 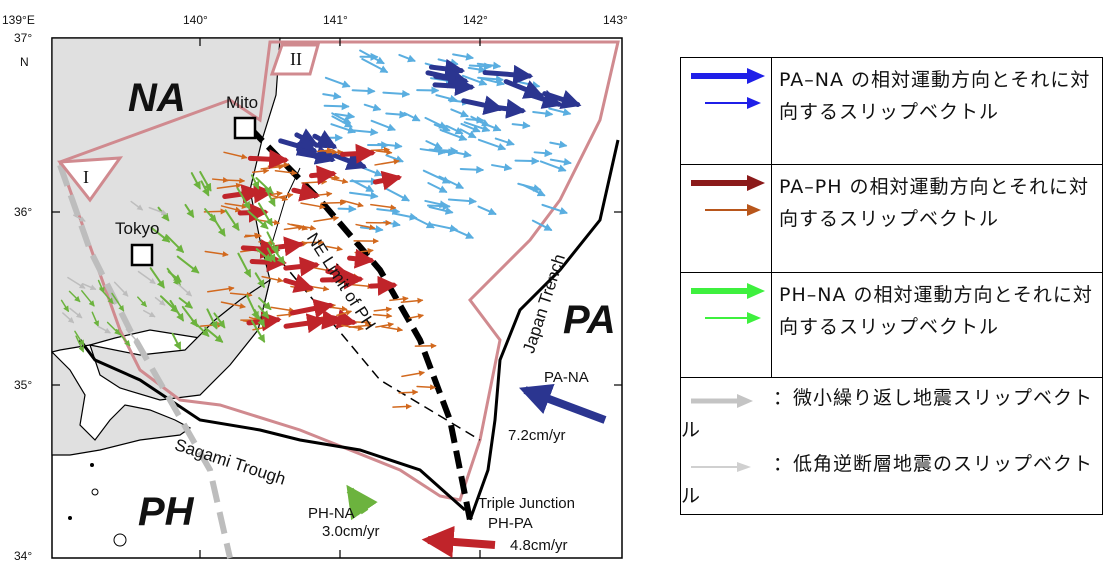 I want to click on gray-arrow-icon, so click(x=727, y=399).